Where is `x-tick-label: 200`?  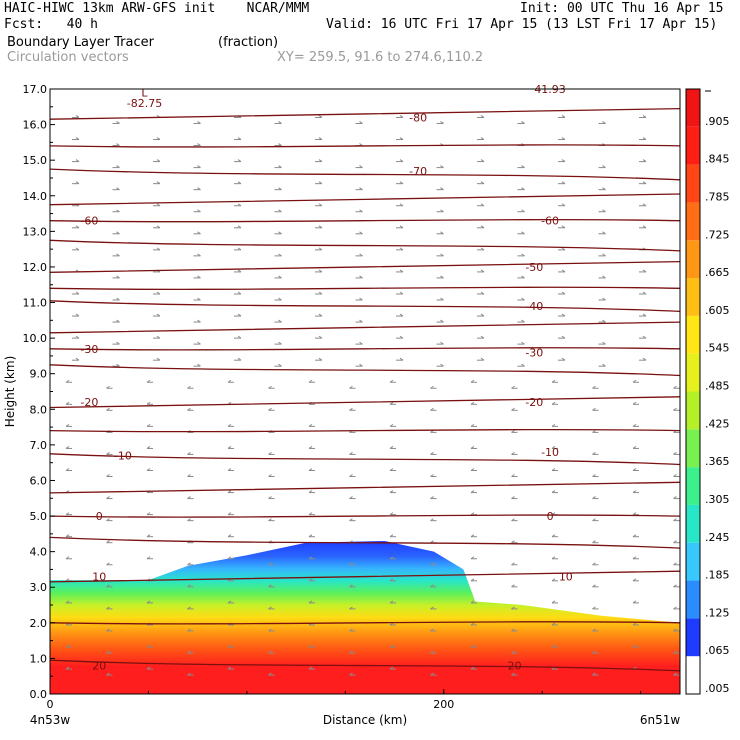 x-tick-label: 200 is located at coordinates (443, 704).